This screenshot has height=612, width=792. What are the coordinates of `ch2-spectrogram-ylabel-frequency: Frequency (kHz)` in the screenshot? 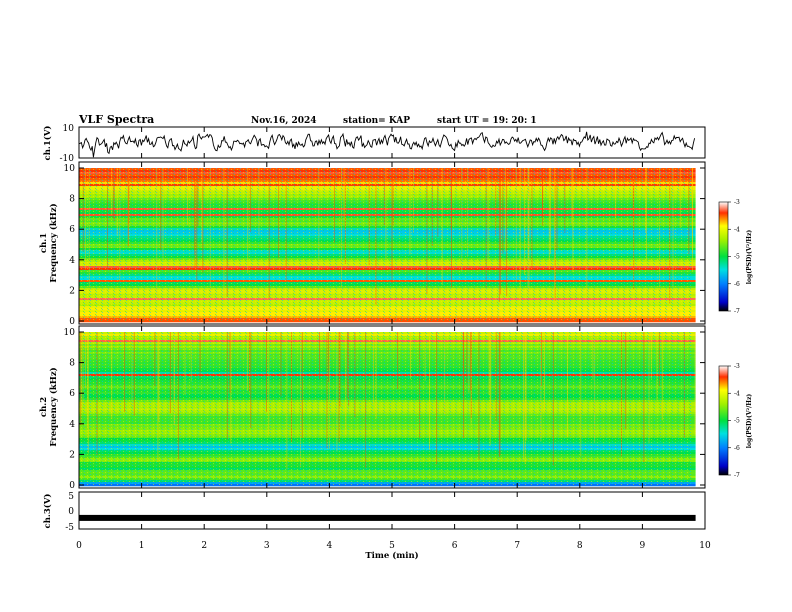 It's located at (53, 406).